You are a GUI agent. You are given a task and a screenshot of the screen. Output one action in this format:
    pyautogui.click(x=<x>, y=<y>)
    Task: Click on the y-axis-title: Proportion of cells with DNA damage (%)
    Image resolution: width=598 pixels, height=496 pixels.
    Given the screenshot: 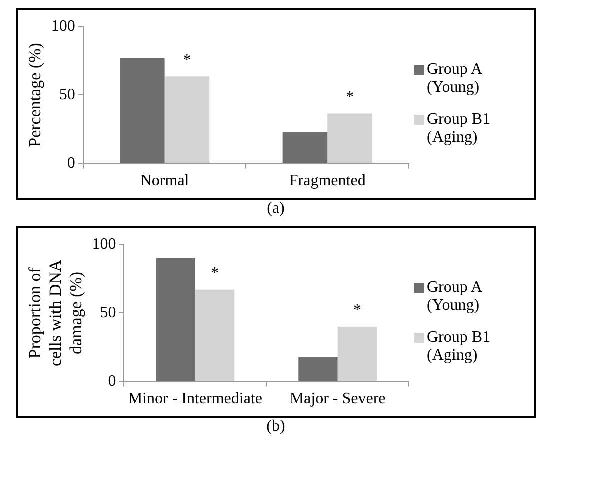 What is the action you would take?
    pyautogui.click(x=56, y=313)
    